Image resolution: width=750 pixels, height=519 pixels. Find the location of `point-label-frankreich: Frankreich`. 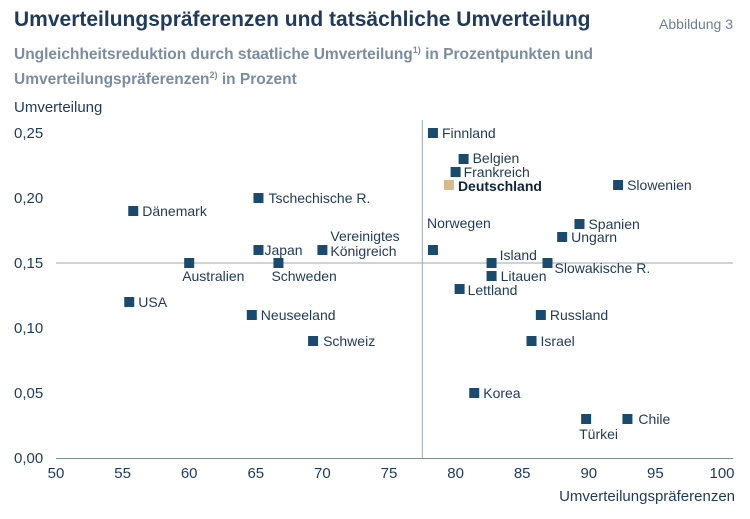

point-label-frankreich: Frankreich is located at coordinates (497, 172).